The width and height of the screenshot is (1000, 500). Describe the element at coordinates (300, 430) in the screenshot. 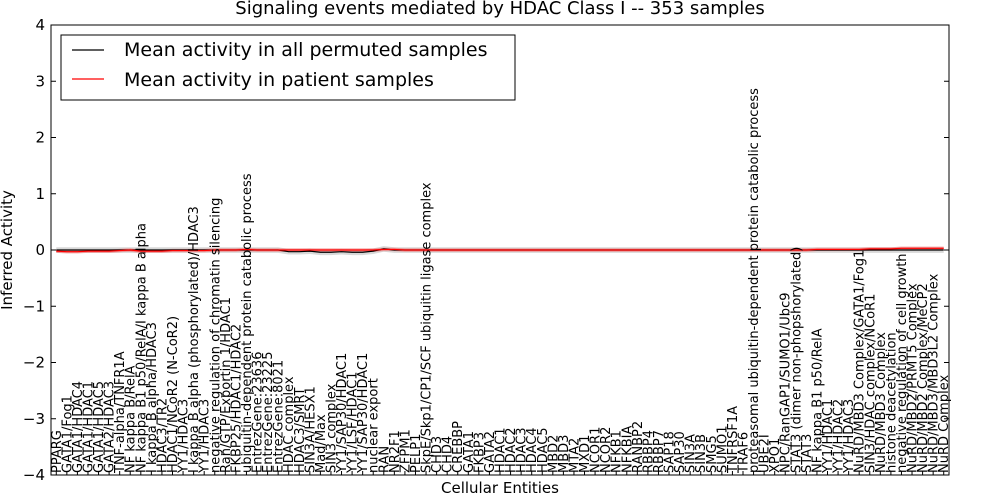

I see `x-tick-label: HDAC3/SMRT` at that location.